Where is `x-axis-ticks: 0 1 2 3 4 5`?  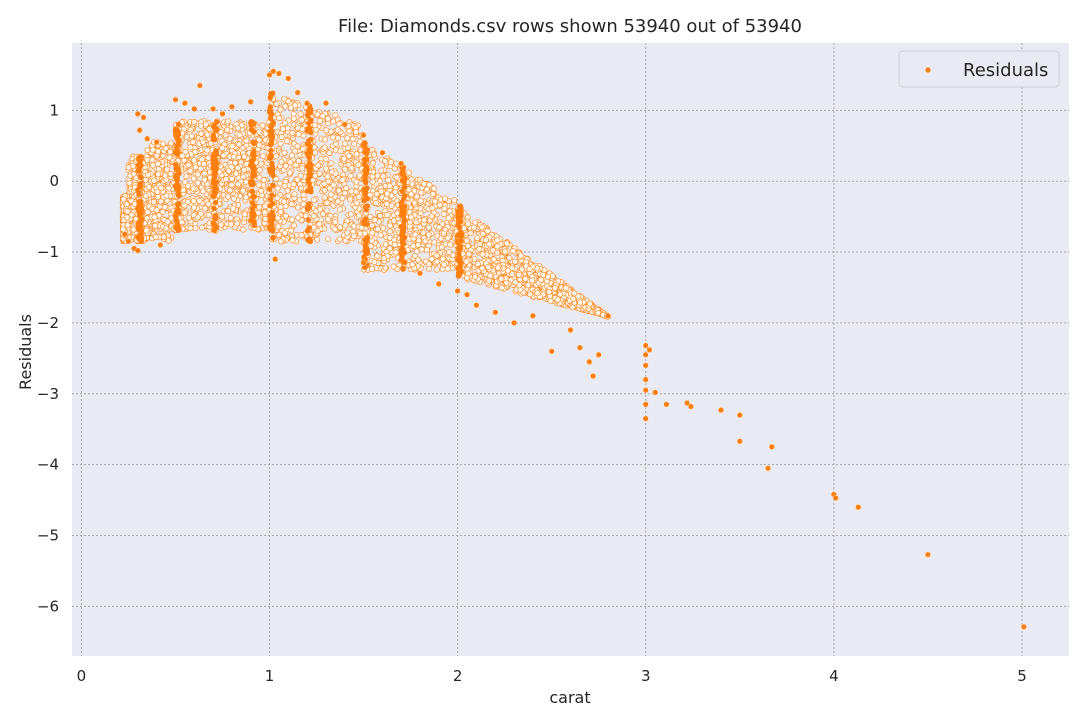
x-axis-ticks: 0 1 2 3 4 5 is located at coordinates (552, 676).